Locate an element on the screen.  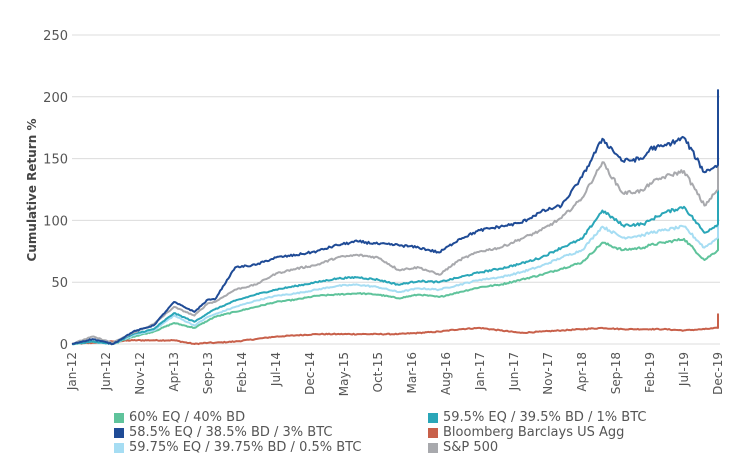
legend-item: 60% EQ / 40% BD is located at coordinates (179, 417).